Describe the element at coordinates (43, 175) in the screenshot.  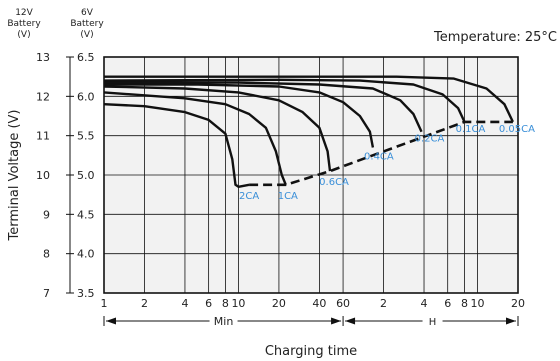
I see `y-tick-label-12v: 10` at that location.